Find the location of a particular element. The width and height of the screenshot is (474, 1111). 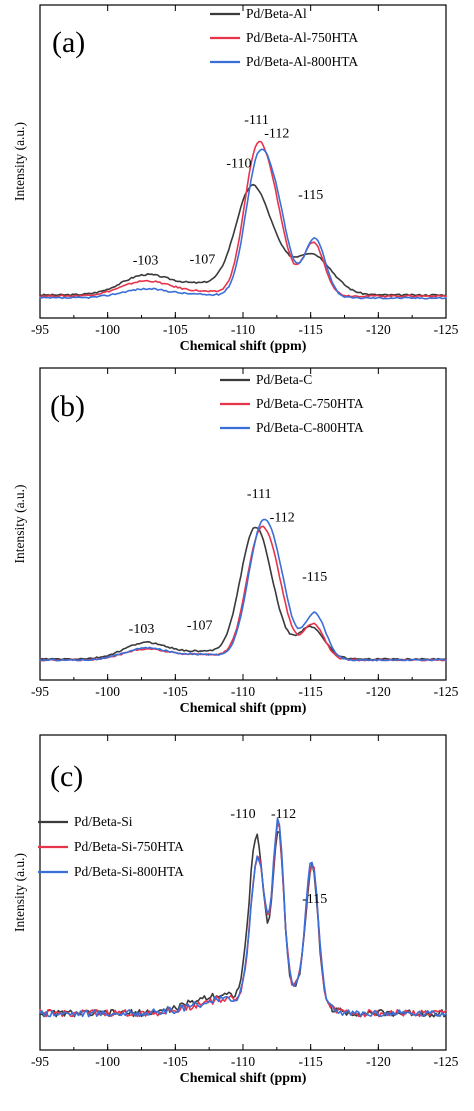

legend-entry: Pd/Beta-C-750HTA is located at coordinates (310, 403).